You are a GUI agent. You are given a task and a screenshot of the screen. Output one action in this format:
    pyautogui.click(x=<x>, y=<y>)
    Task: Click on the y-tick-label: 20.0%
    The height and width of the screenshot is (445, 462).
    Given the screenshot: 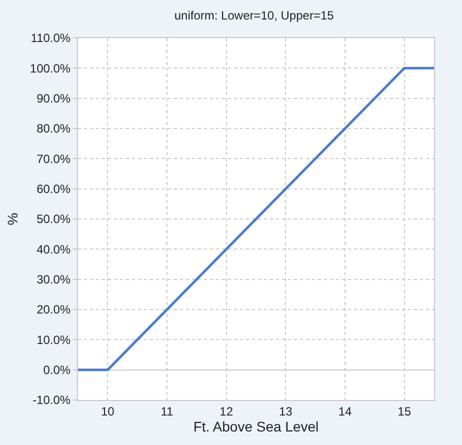 What is the action you would take?
    pyautogui.click(x=53, y=309)
    